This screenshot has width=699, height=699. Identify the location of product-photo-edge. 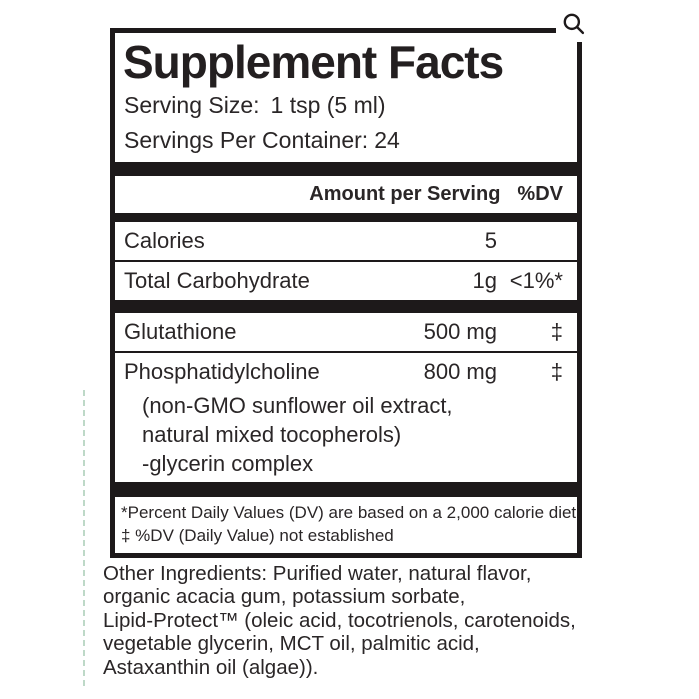
(84, 538).